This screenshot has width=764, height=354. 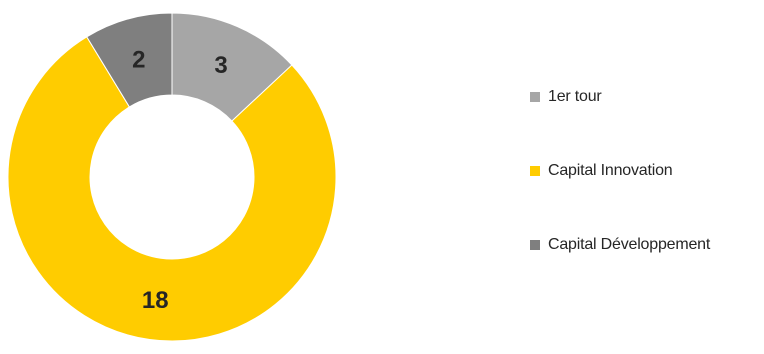 What do you see at coordinates (180, 180) in the screenshot?
I see `donut-data-labels: 3 18 2` at bounding box center [180, 180].